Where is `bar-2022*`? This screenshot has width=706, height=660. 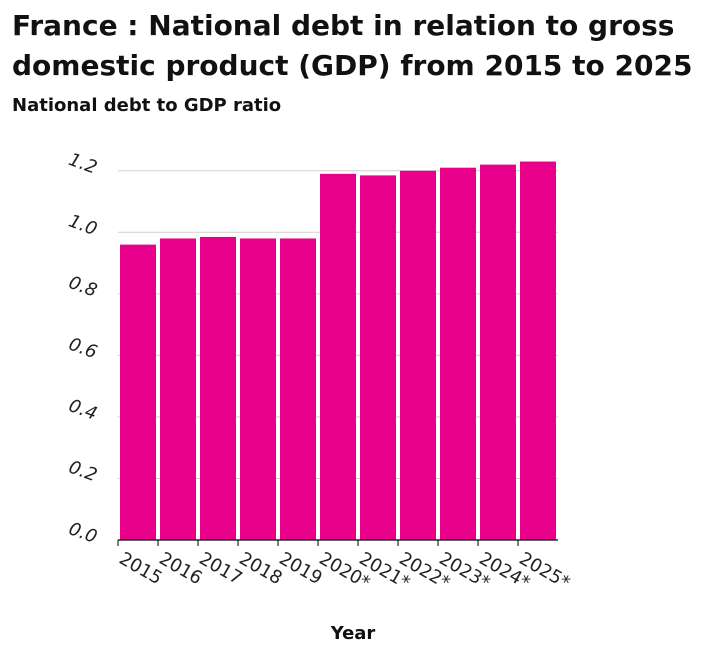 bar-2022* is located at coordinates (418, 355).